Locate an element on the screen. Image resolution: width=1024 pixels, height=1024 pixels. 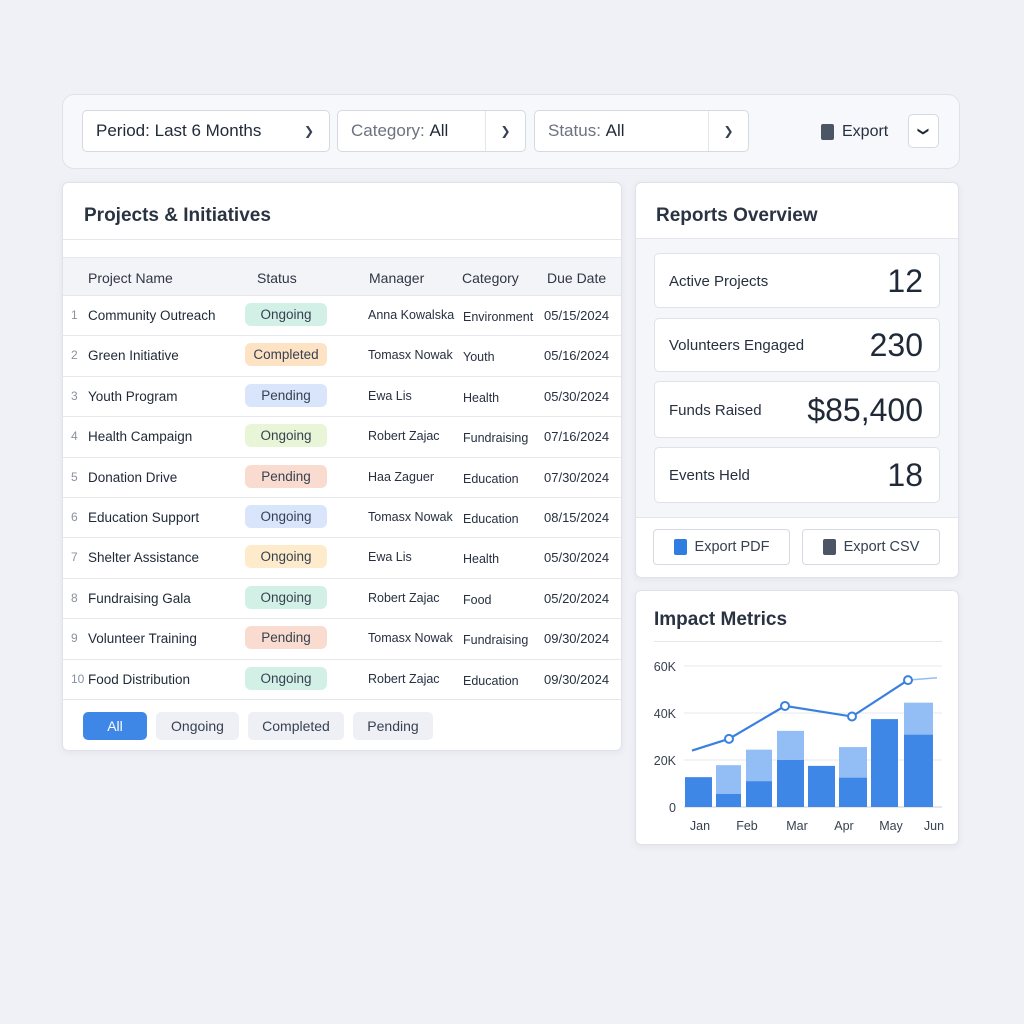
y-tick-label: 60K is located at coordinates (665, 667).